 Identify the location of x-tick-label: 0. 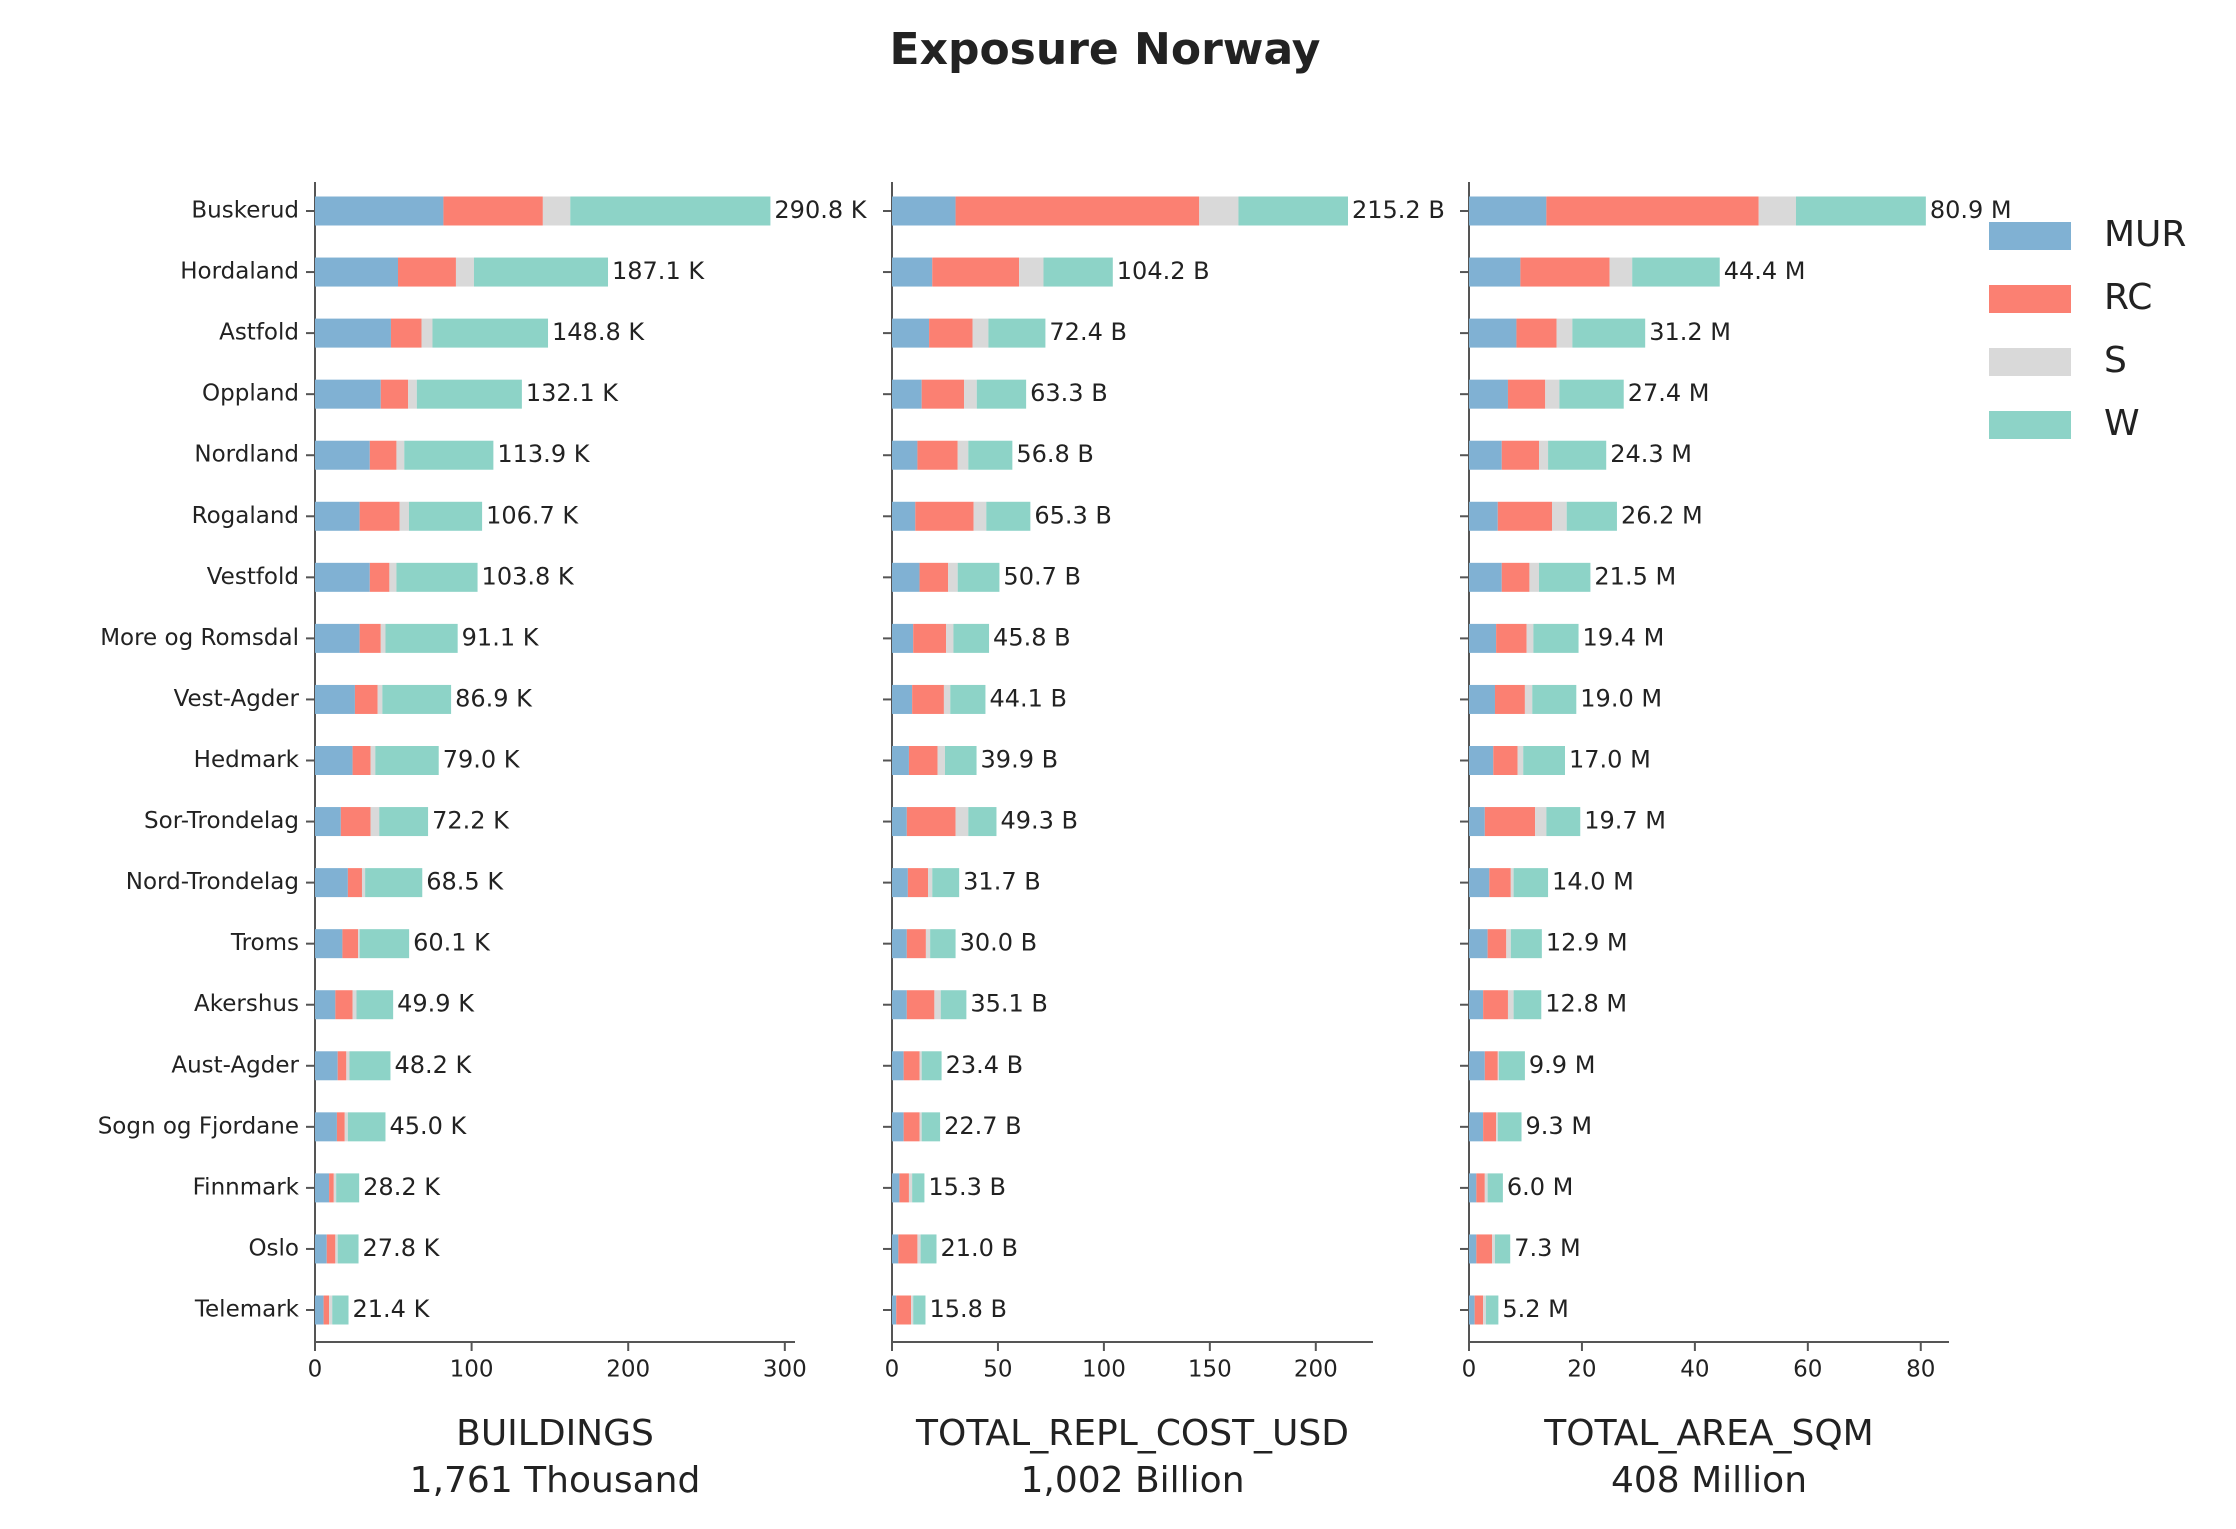
(315, 1370).